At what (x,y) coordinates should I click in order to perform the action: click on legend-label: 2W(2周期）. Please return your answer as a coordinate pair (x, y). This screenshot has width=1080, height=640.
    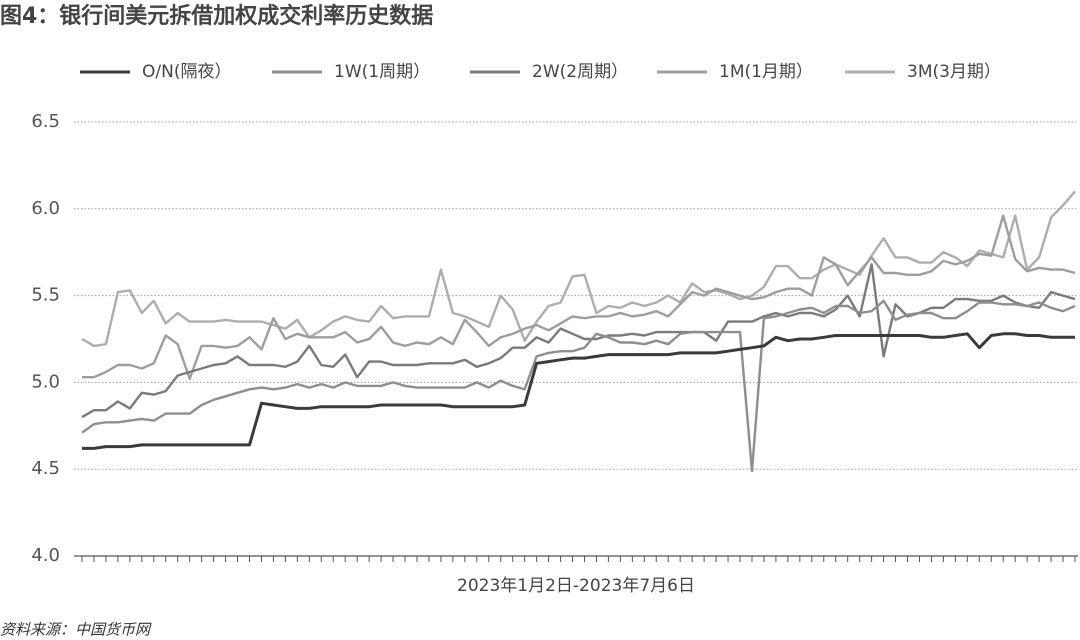
    Looking at the image, I should click on (580, 72).